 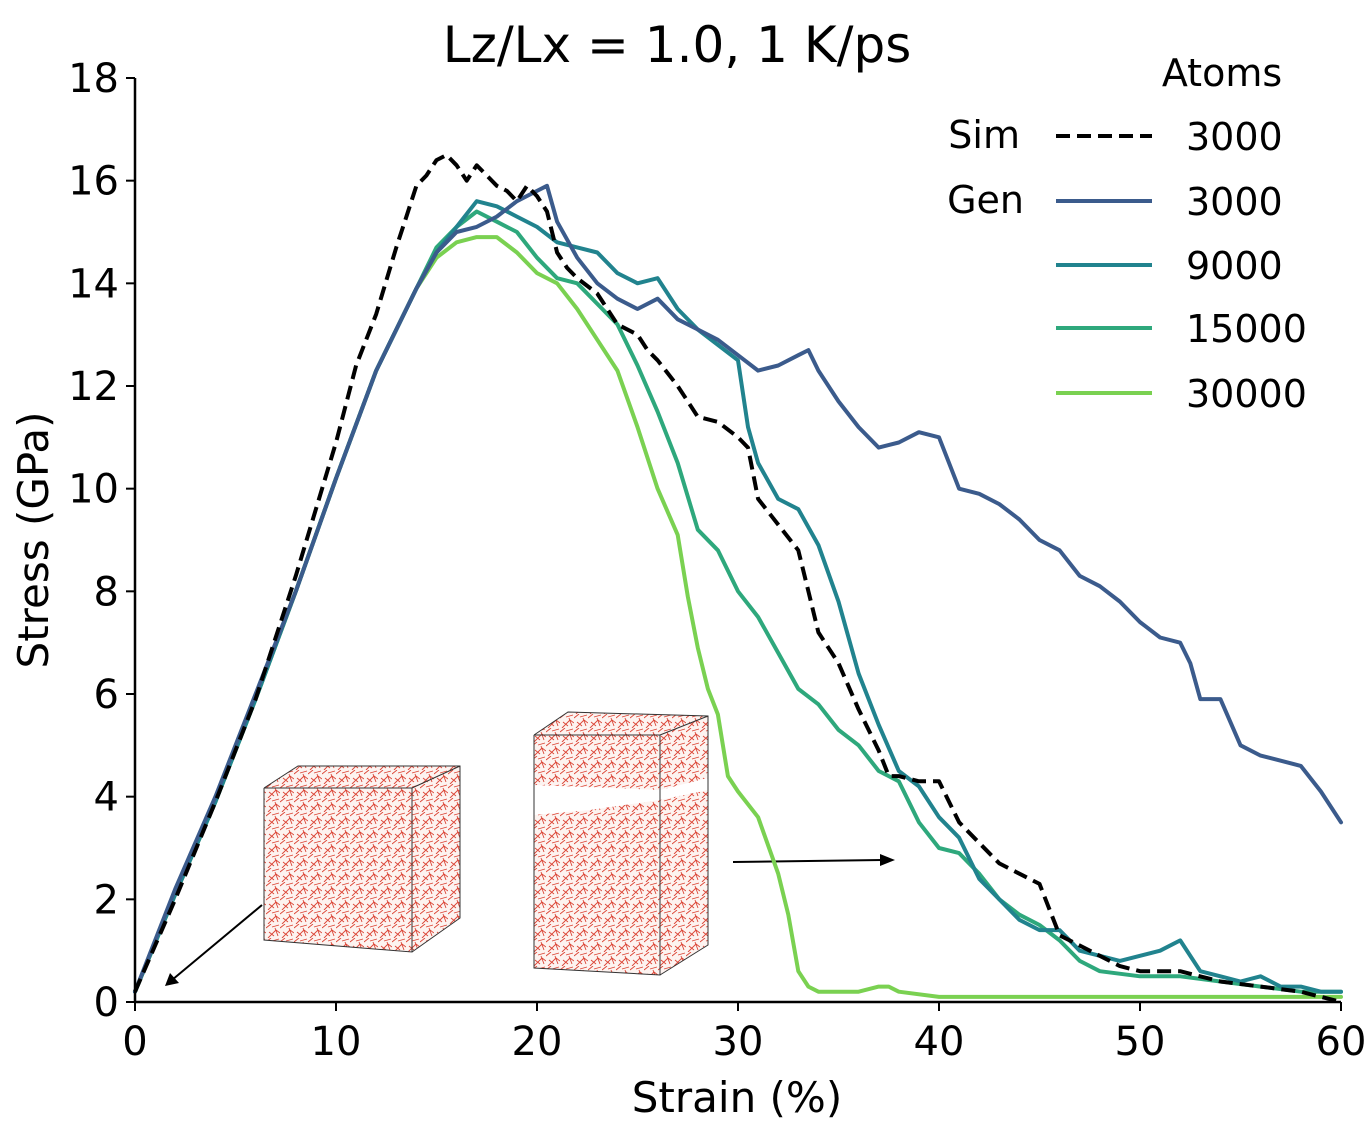 I want to click on legend: Atoms Sim Gen 3000 3000 9000 15000 30000, so click(x=1127, y=233).